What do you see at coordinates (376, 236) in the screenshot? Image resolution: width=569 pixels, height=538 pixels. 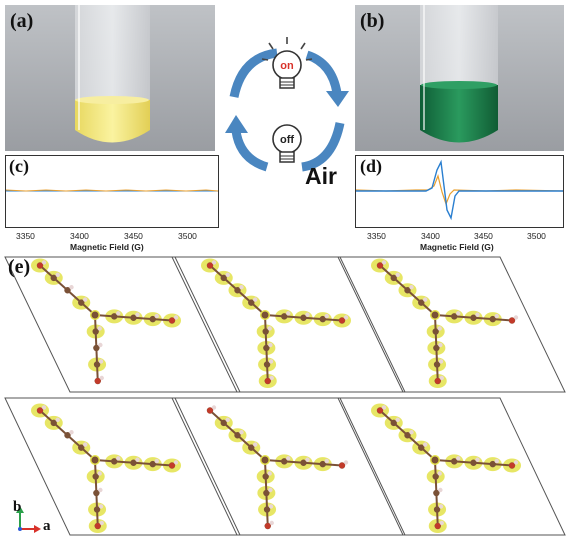 I see `epr-d-tick-0: 3350` at bounding box center [376, 236].